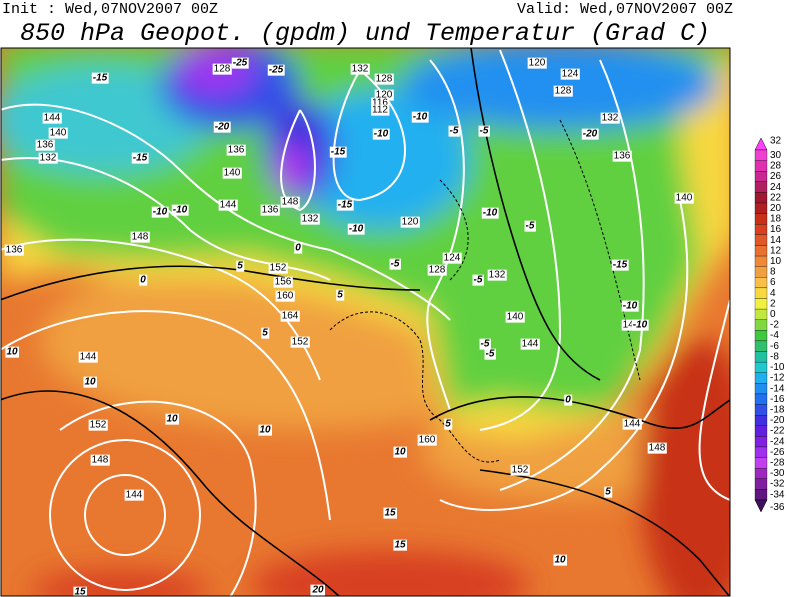  Describe the element at coordinates (777, 399) in the screenshot. I see `colorbar-label: -16` at that location.